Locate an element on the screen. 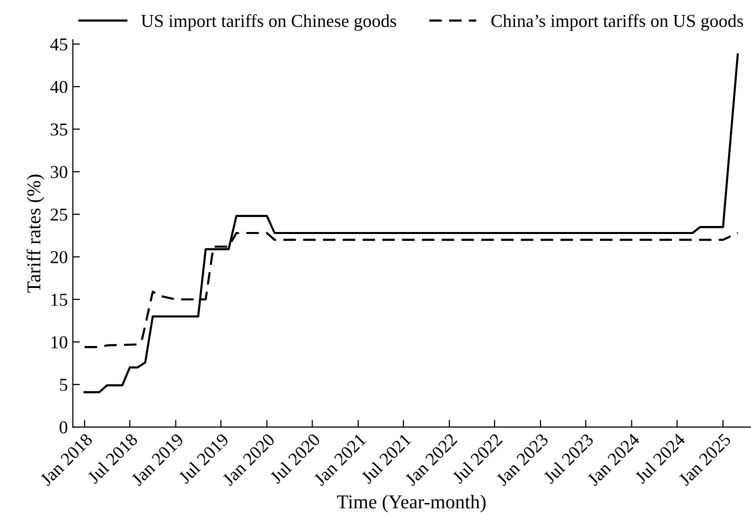 The image size is (751, 517). legend-label: US import tariffs on Chinese goods is located at coordinates (268, 22).